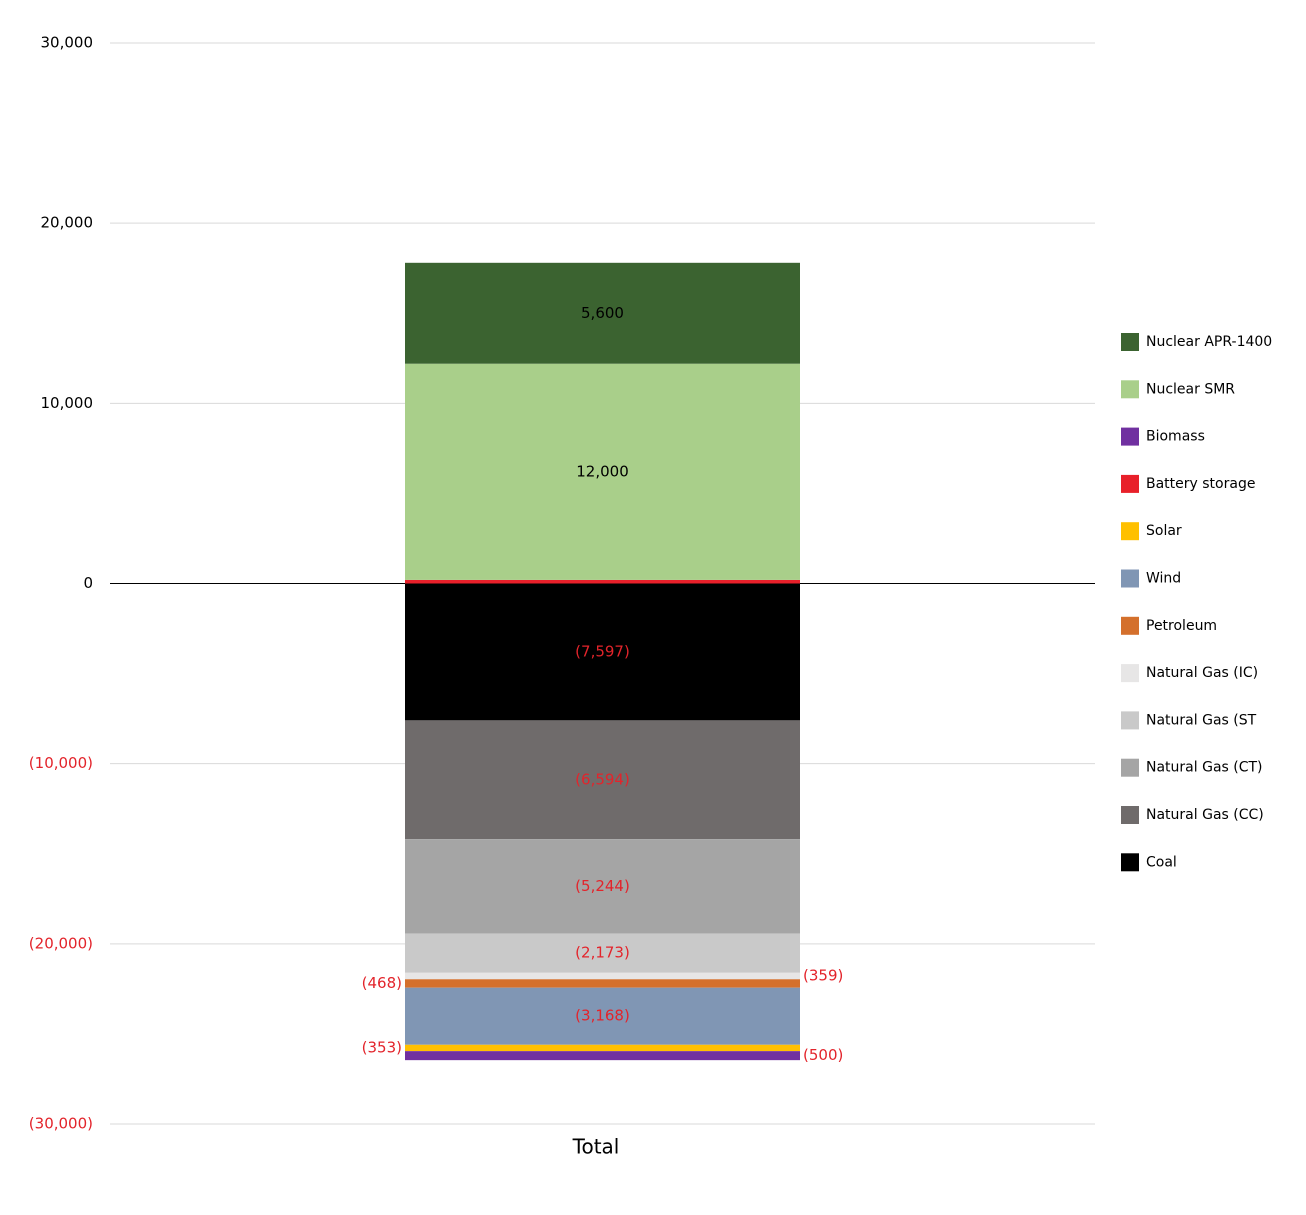 The height and width of the screenshot is (1215, 1306). I want to click on legend-label: Coal, so click(1161, 862).